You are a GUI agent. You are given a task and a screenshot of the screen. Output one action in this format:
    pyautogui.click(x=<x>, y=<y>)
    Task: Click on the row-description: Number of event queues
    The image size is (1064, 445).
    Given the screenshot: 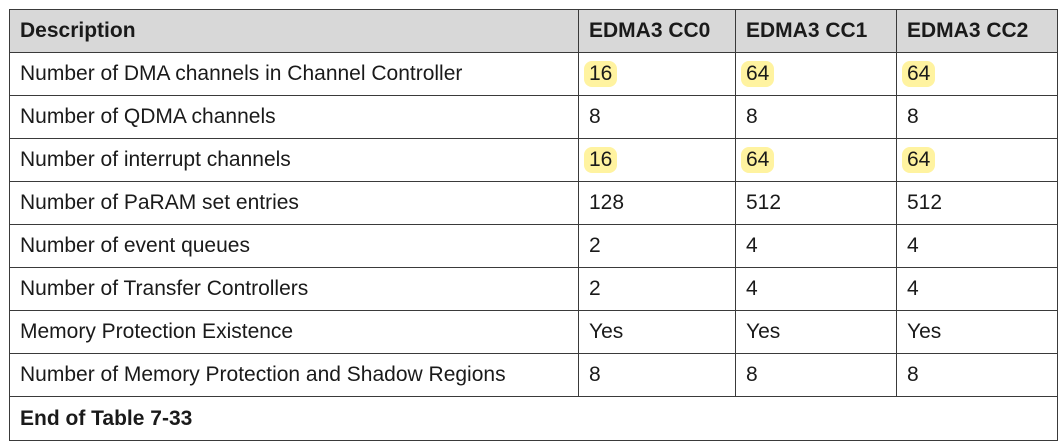 What is the action you would take?
    pyautogui.click(x=294, y=246)
    